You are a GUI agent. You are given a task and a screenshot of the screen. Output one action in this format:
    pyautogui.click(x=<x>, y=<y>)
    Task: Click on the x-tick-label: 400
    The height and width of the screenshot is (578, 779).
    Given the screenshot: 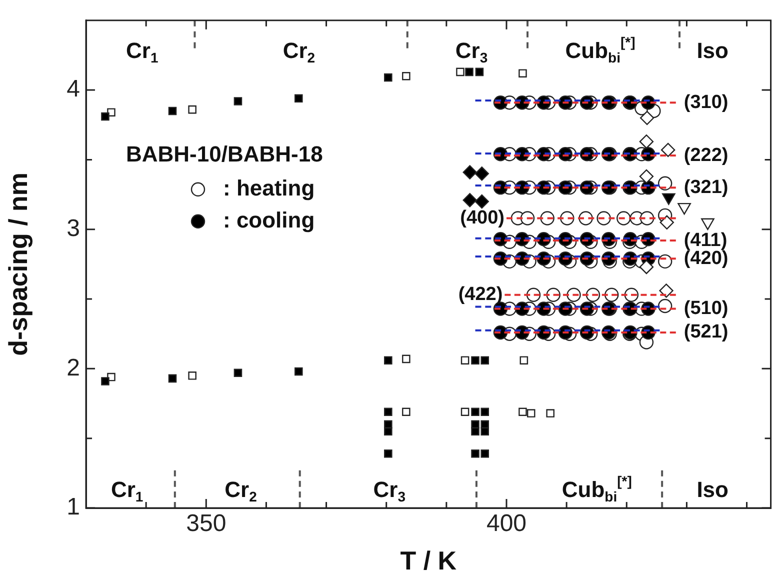 What is the action you would take?
    pyautogui.click(x=506, y=524)
    